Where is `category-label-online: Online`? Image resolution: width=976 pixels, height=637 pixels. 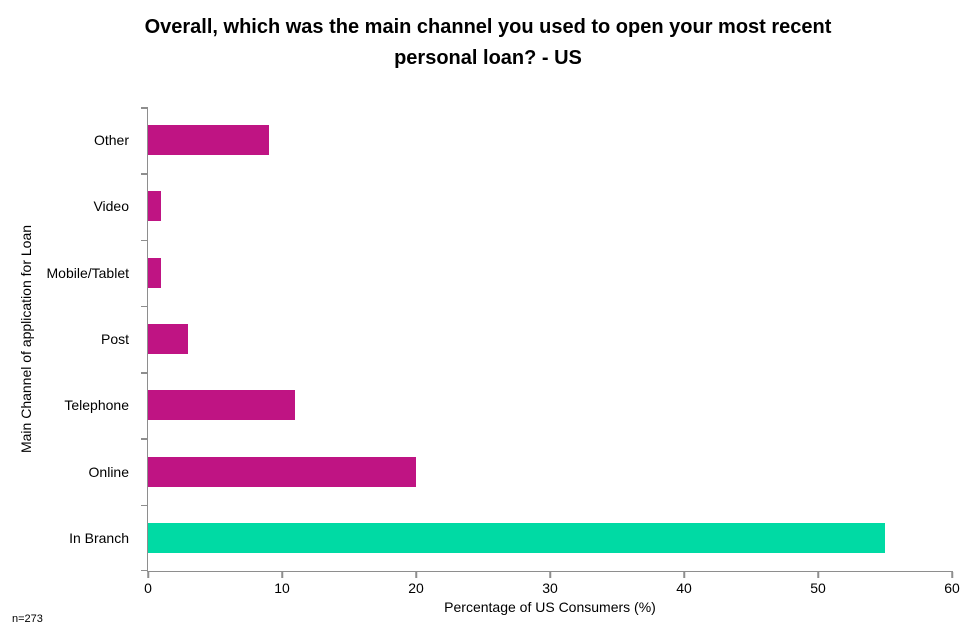 category-label-online: Online is located at coordinates (108, 471).